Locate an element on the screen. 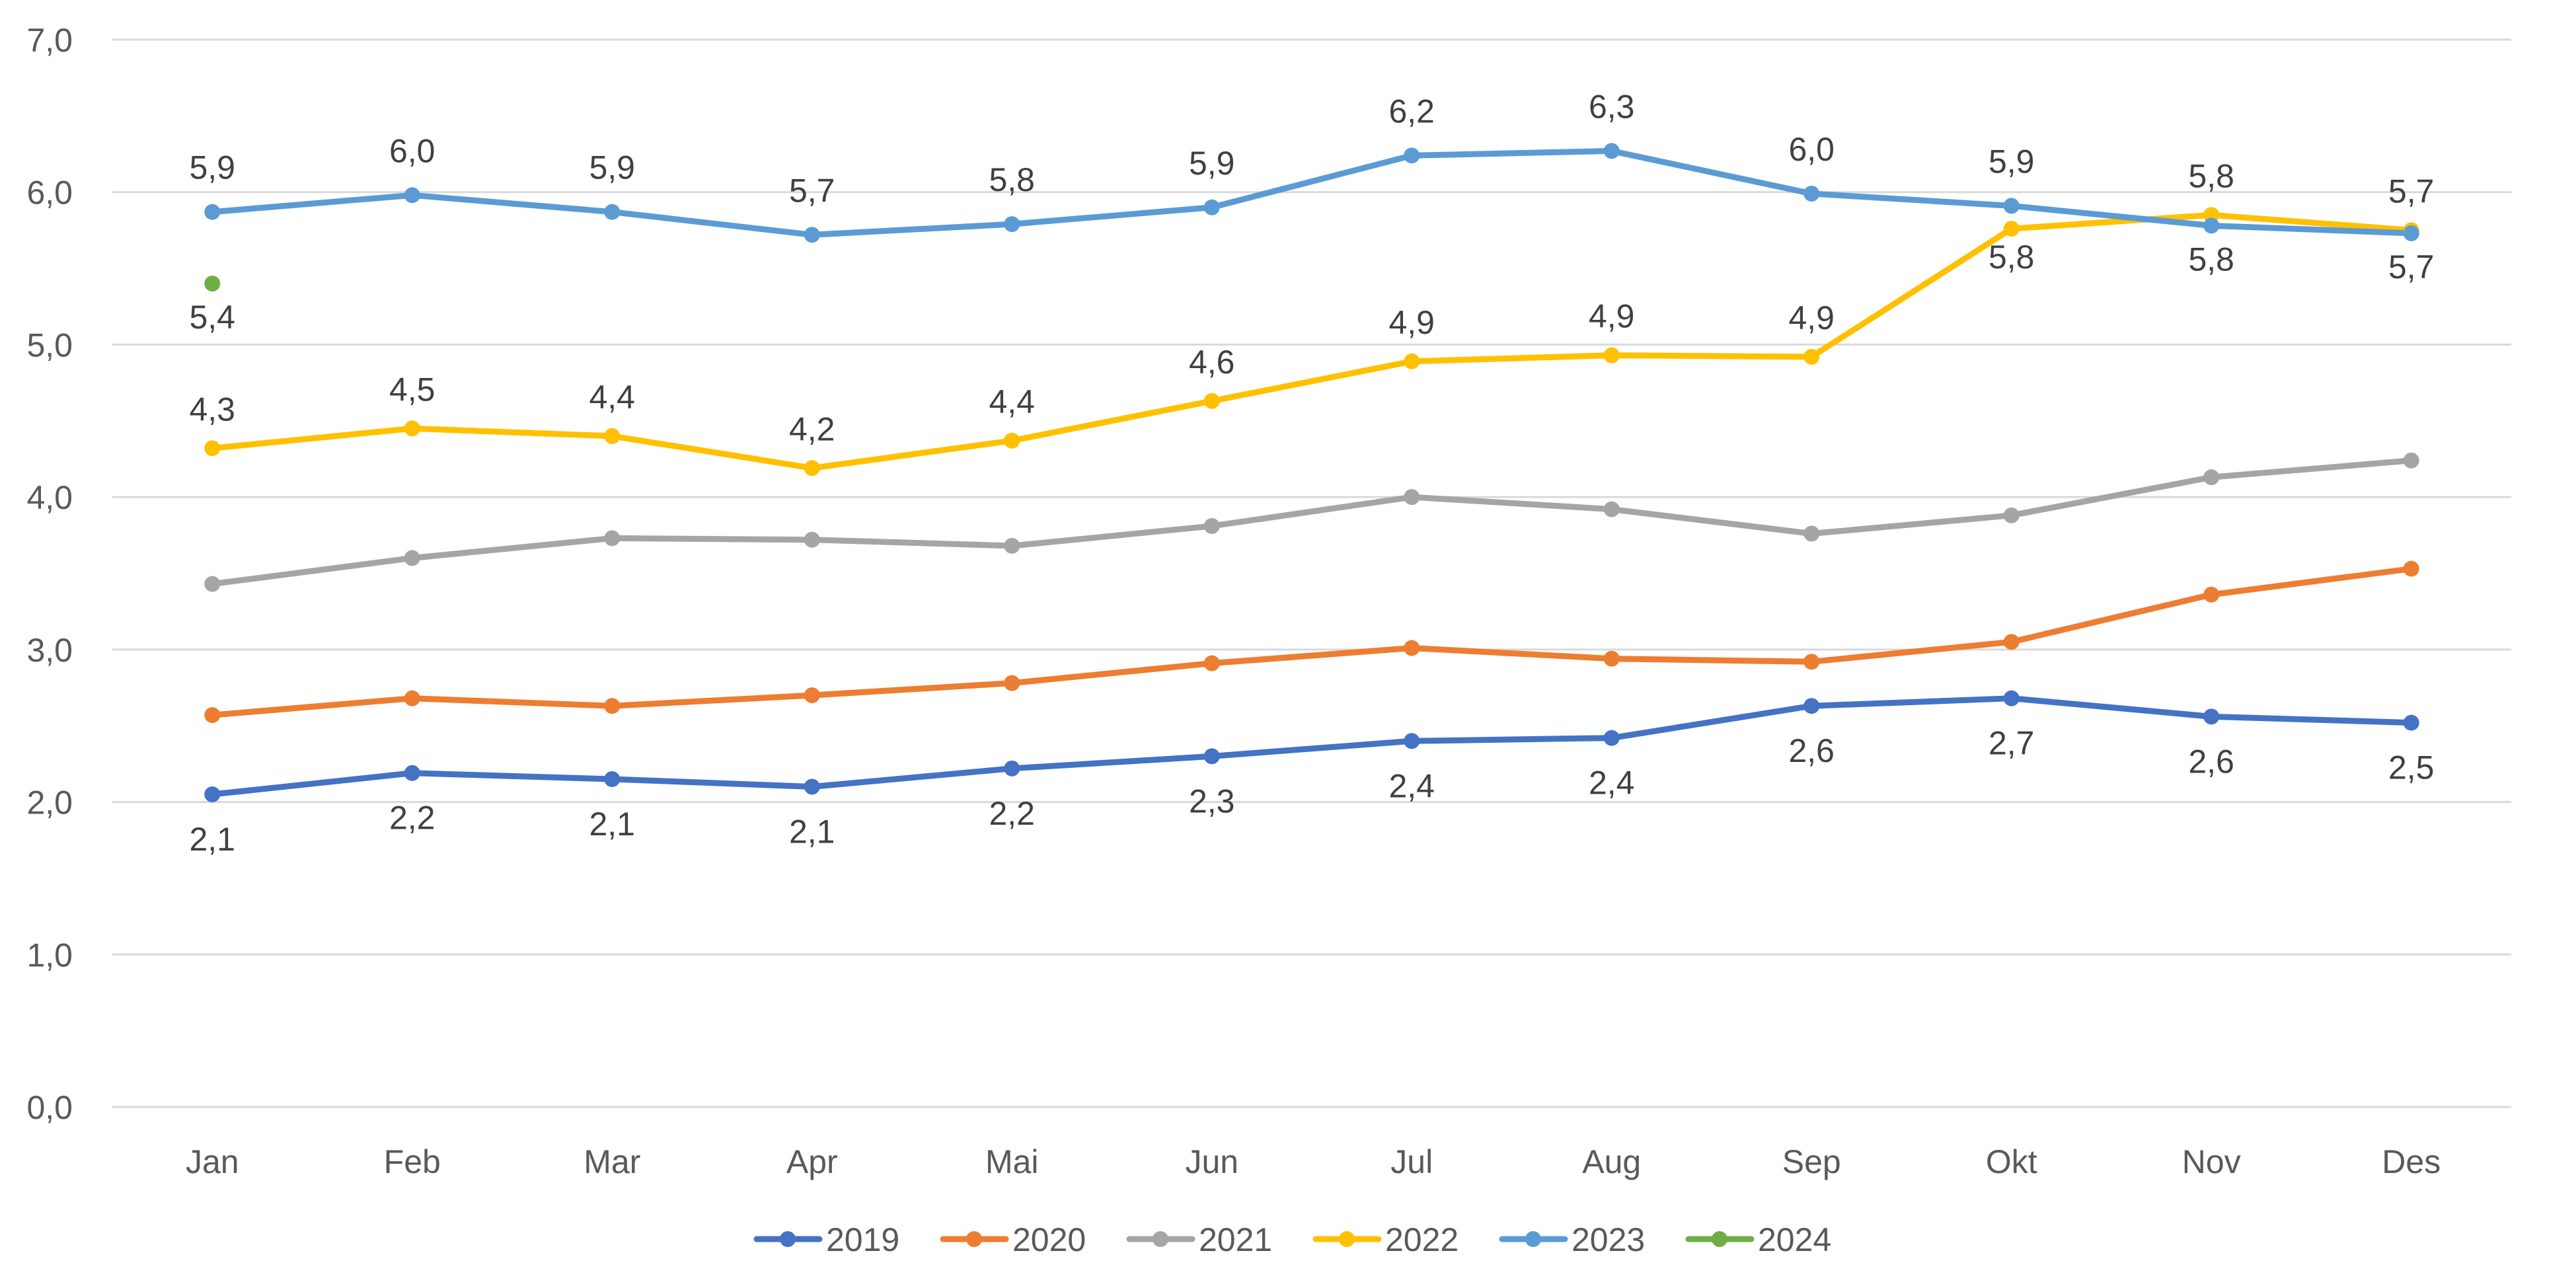 Image resolution: width=2576 pixels, height=1288 pixels. data-label-2023-Mar: 5,9 is located at coordinates (612, 167).